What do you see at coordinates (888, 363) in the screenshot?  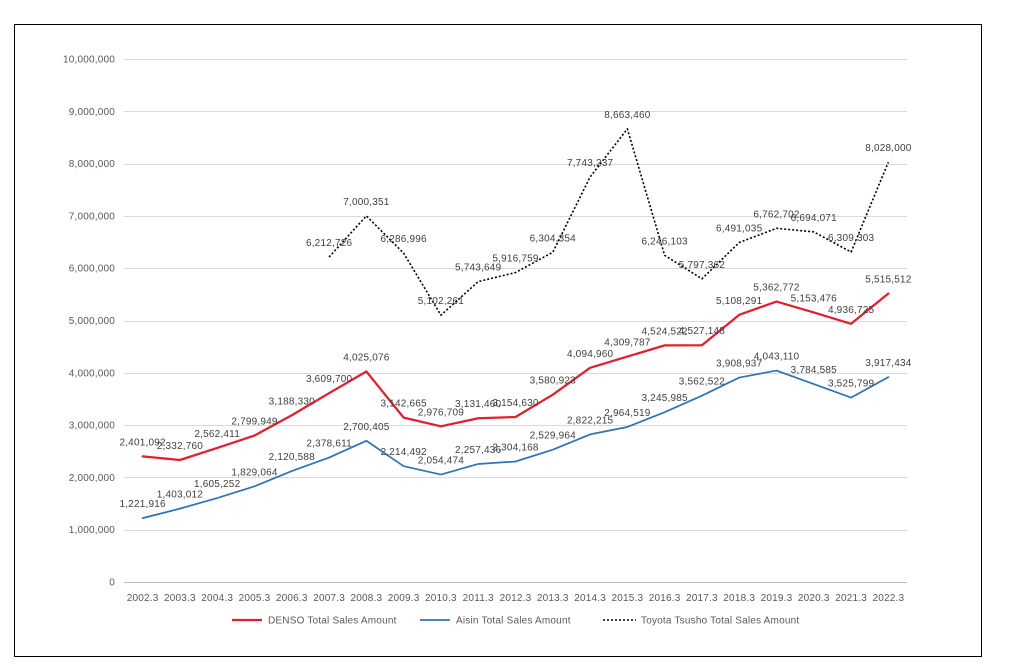 I see `data-label-aisin: 3,917,434` at bounding box center [888, 363].